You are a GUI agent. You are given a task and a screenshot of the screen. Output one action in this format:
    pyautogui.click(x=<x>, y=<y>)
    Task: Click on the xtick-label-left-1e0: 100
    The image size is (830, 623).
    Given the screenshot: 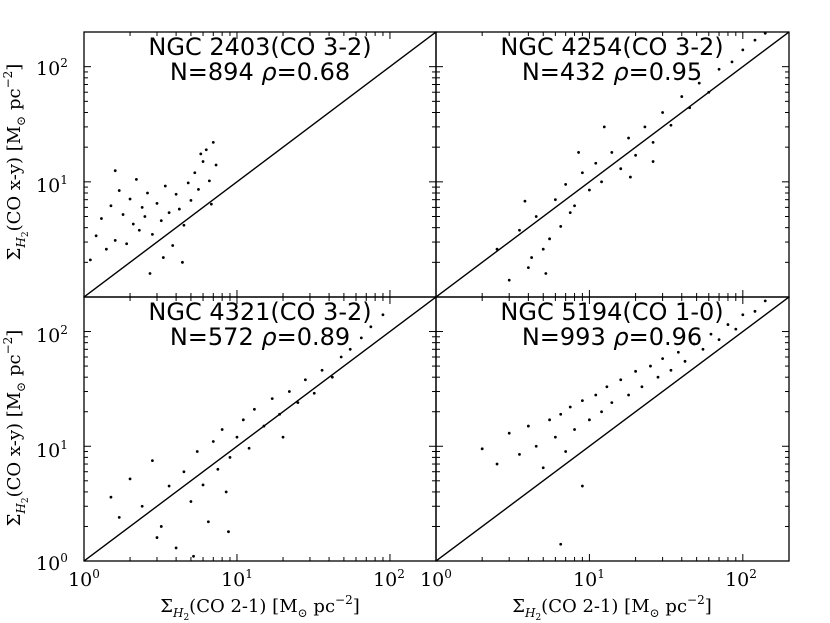 What is the action you would take?
    pyautogui.click(x=84, y=579)
    